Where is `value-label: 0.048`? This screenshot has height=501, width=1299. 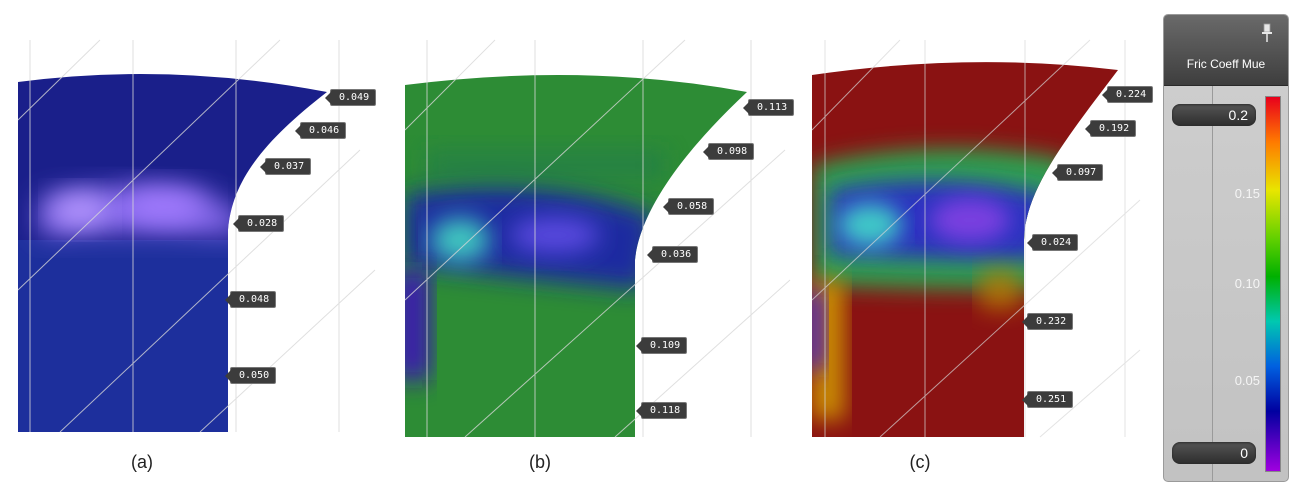 value-label: 0.048 is located at coordinates (250, 299).